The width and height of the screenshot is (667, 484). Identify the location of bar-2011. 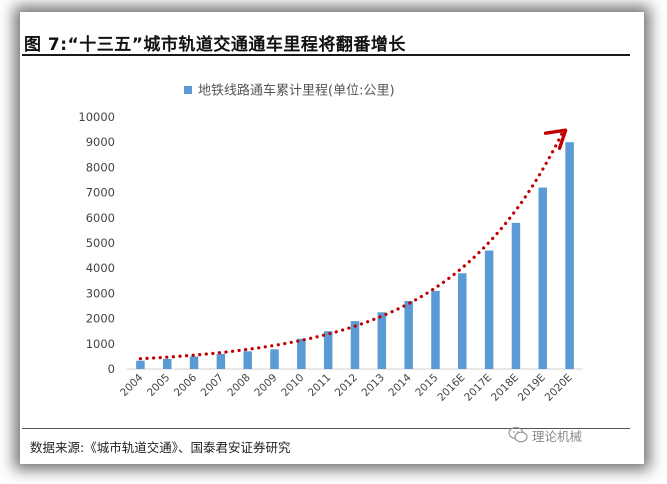
(328, 350).